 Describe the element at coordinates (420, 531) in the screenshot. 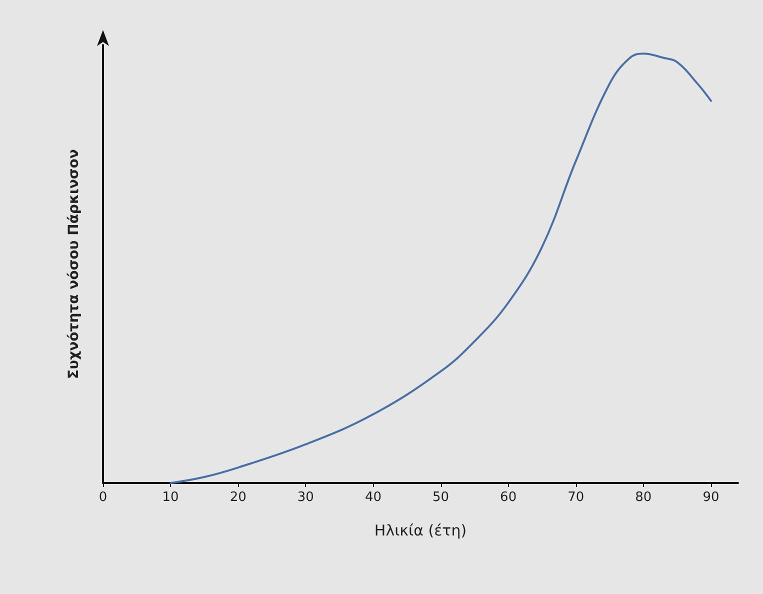

I see `x-axis-title: Ηλικία (έτη)` at that location.